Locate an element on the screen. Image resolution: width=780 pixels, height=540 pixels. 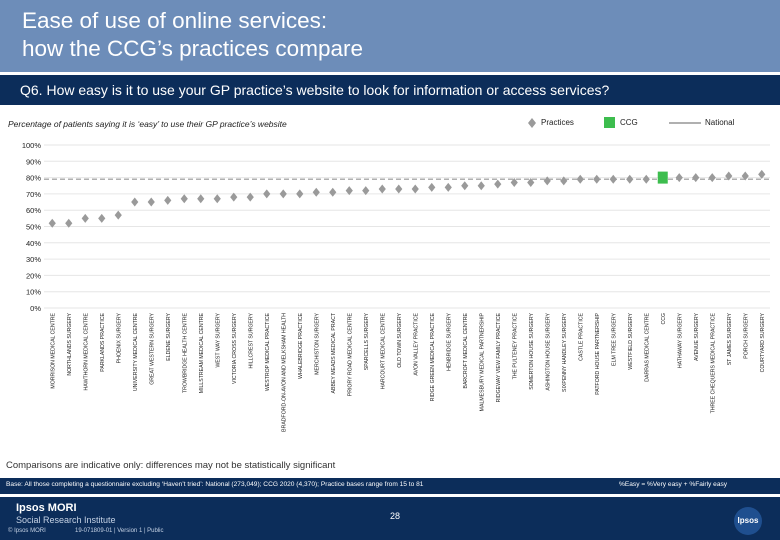
x-tick-label: ASHINGTON HOUSE SURGERY is located at coordinates (548, 351).